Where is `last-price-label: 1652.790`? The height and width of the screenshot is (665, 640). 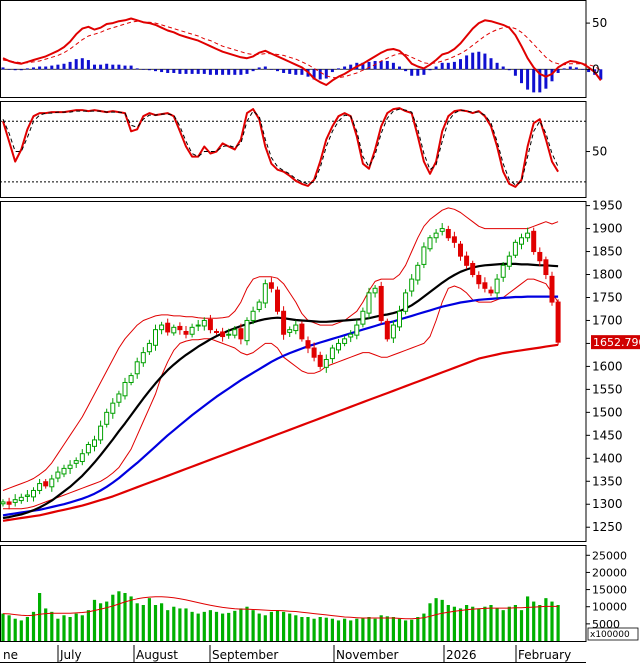
last-price-label: 1652.790 is located at coordinates (616, 342).